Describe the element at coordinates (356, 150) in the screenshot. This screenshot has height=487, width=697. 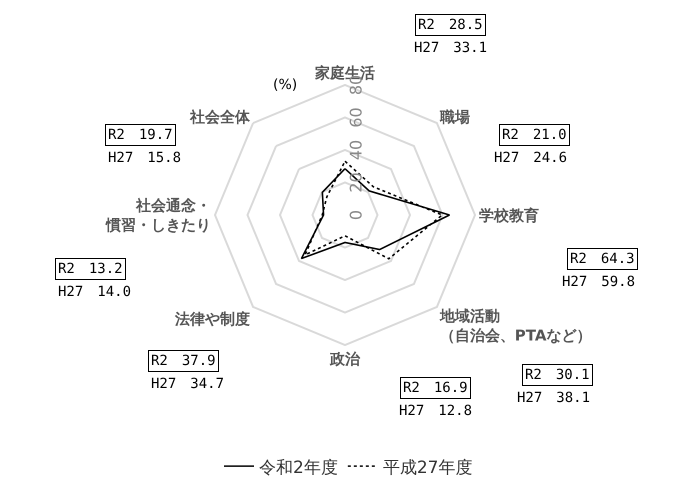
I see `y-tick-label: 40` at that location.